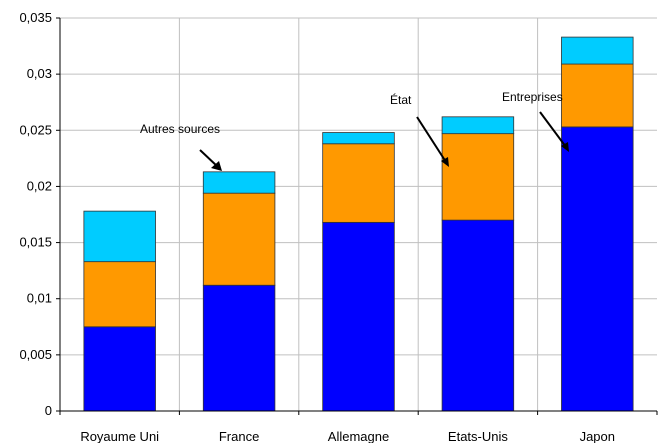 This screenshot has height=443, width=659. Describe the element at coordinates (35, 242) in the screenshot. I see `y-tick-label: 0,015` at that location.